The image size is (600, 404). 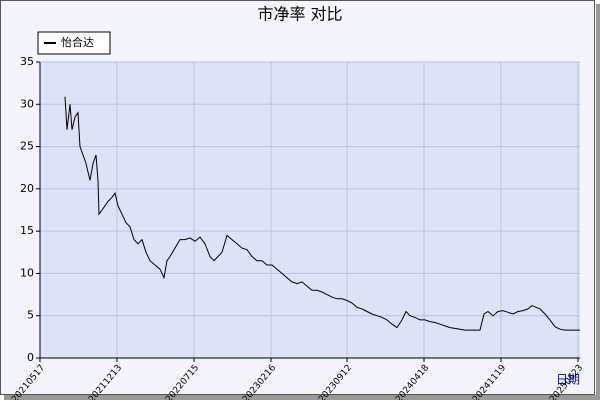 I want to click on y-tick-label: 0, so click(x=30, y=357).